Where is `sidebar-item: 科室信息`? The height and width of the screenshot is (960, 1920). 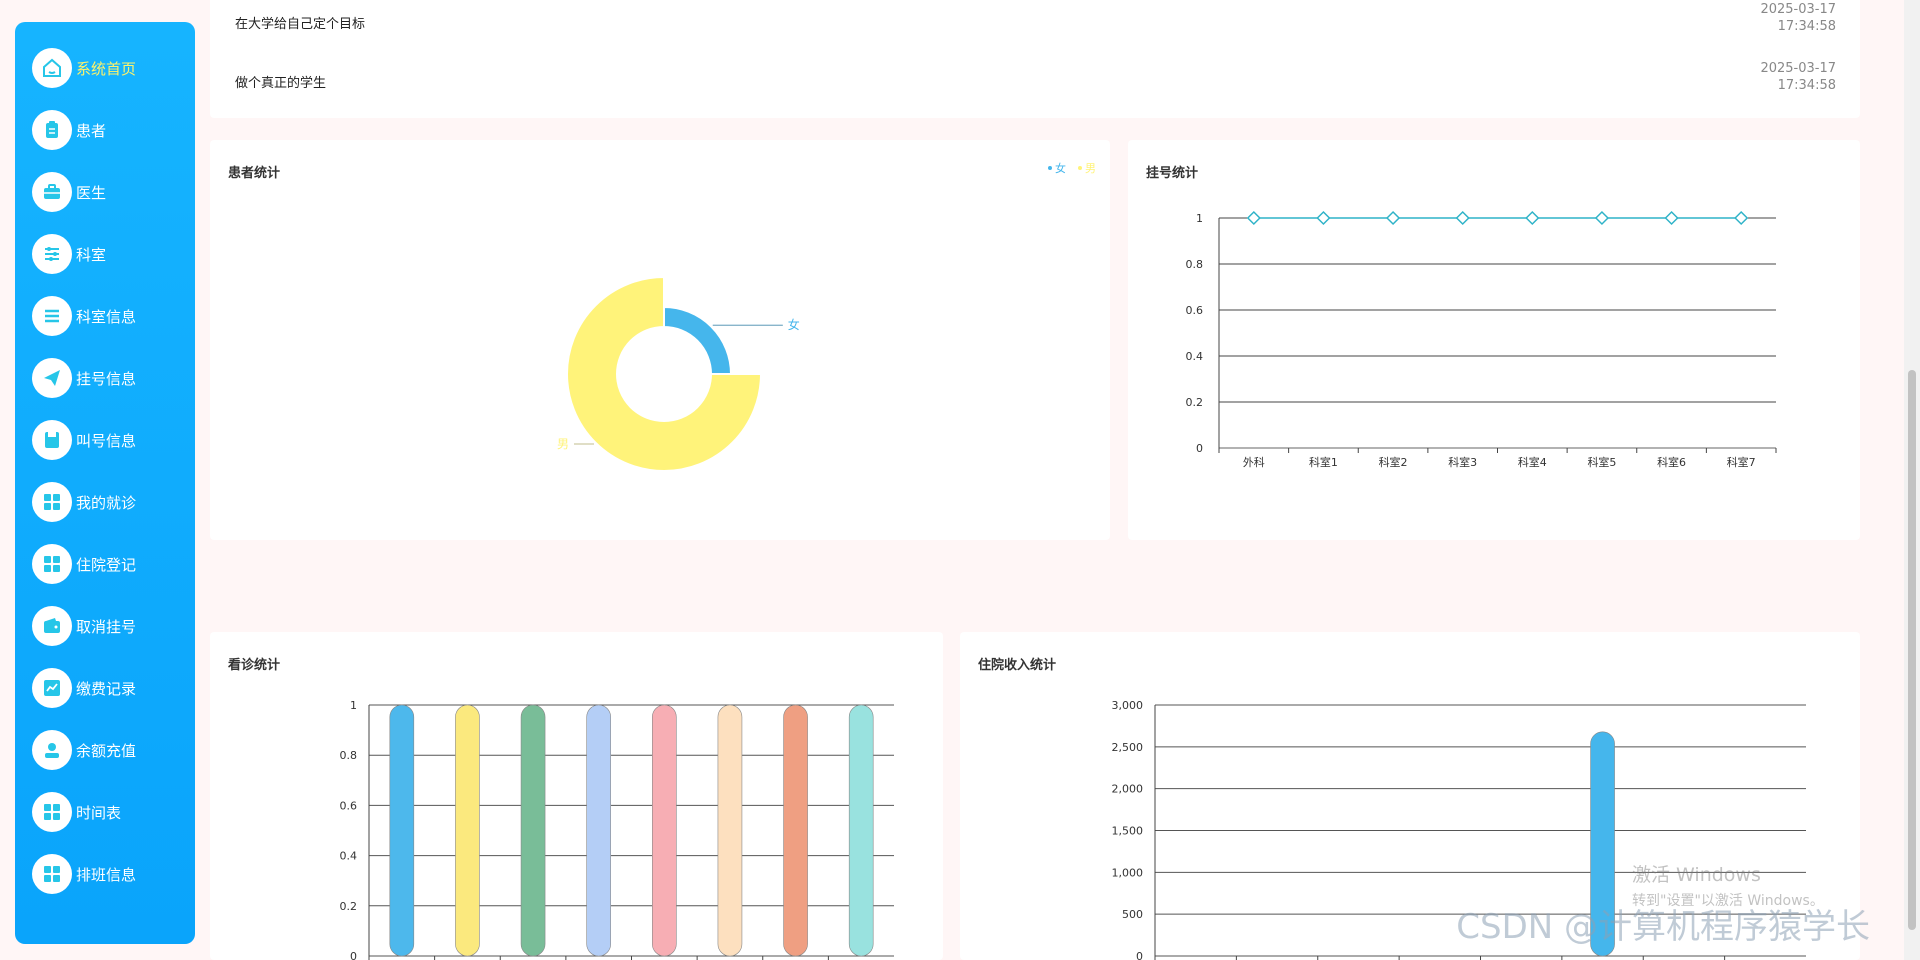 sidebar-item: 科室信息 is located at coordinates (84, 316).